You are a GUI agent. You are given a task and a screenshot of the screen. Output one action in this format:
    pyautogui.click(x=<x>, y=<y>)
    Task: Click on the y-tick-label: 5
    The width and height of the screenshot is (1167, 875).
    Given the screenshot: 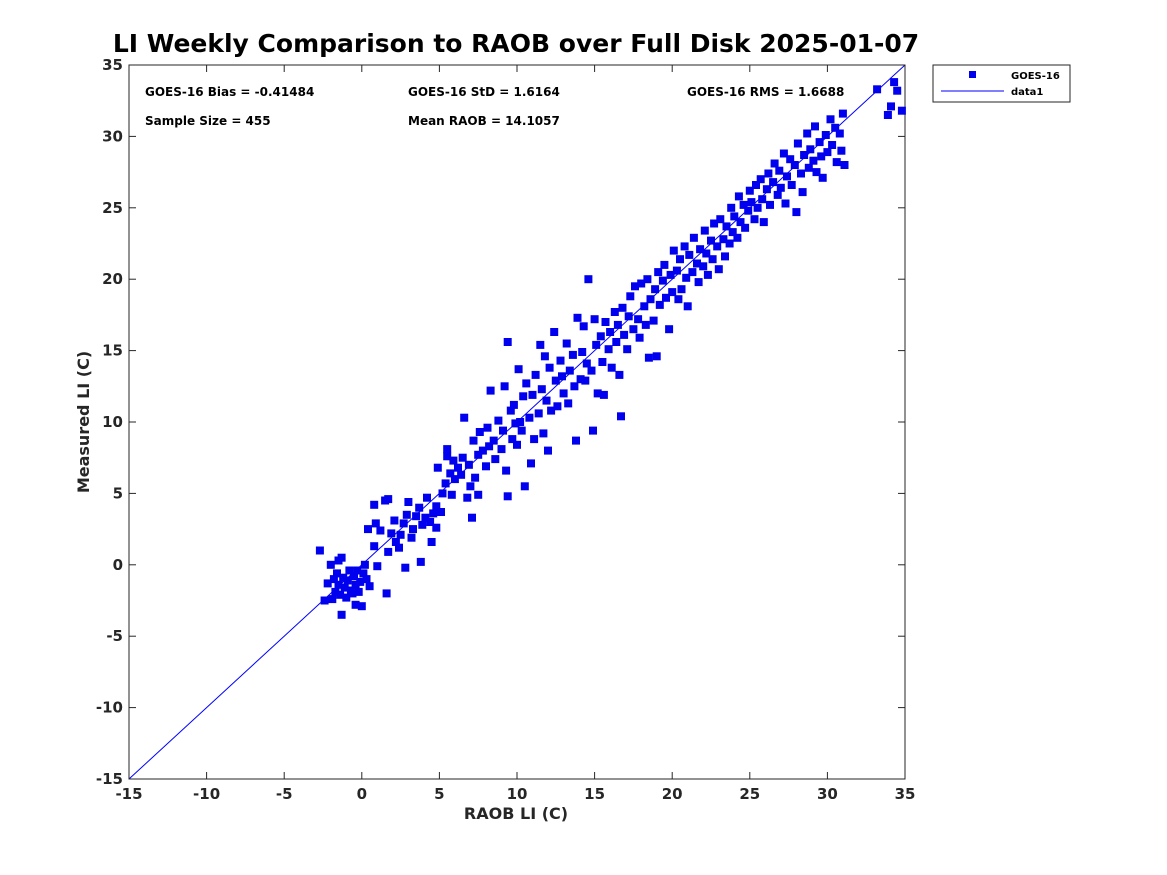 What is the action you would take?
    pyautogui.click(x=118, y=493)
    